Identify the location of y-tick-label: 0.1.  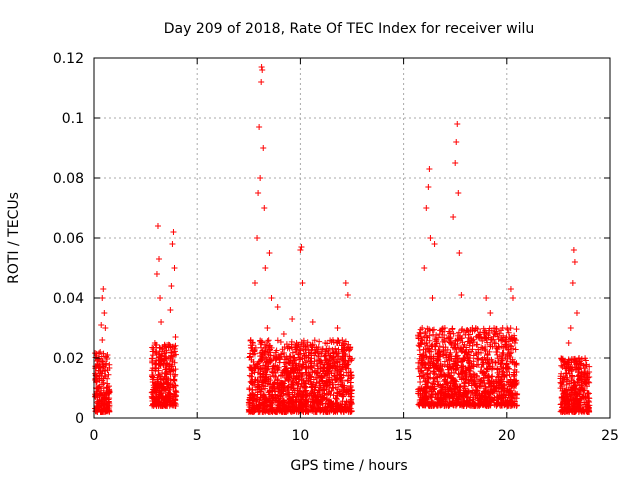
(73, 119).